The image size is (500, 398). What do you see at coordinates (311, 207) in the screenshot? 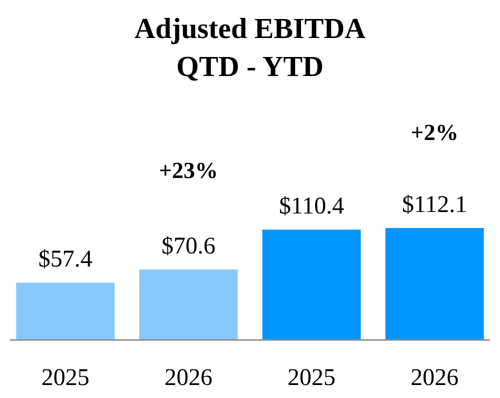
I see `data-label: $110.4` at bounding box center [311, 207].